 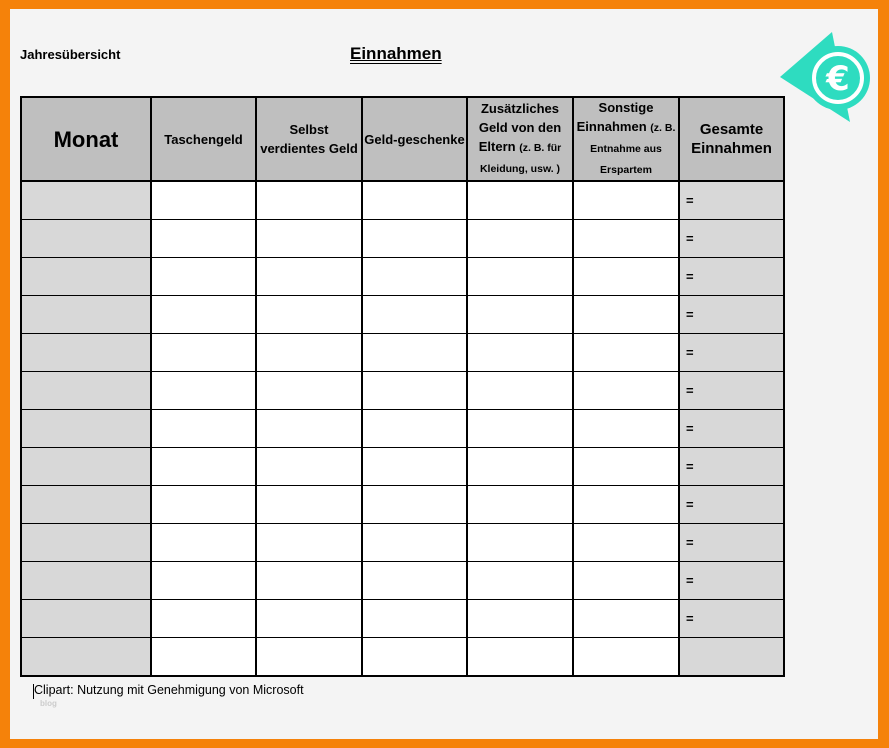 I want to click on text-cursor, so click(x=33, y=691).